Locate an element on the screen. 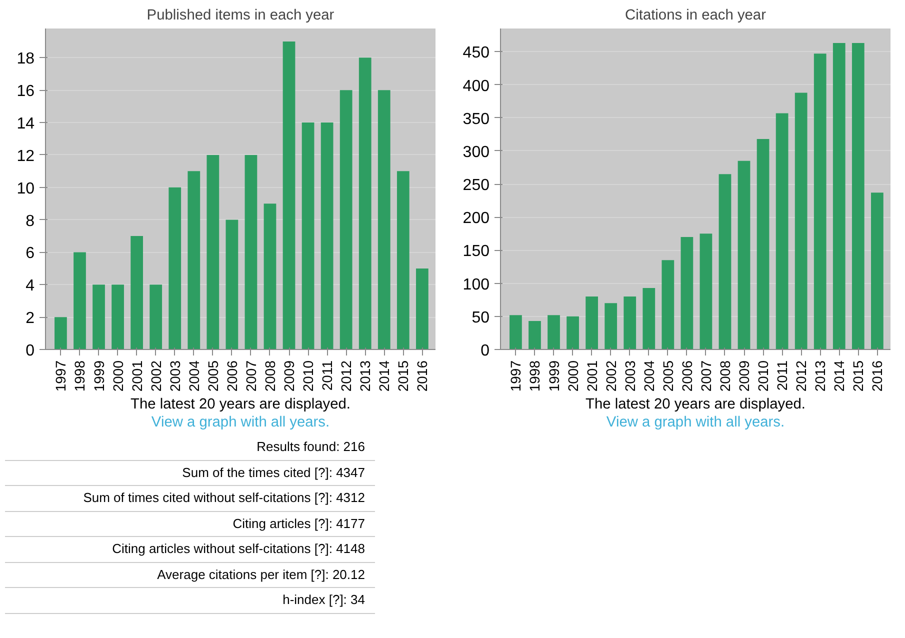 This screenshot has width=905, height=638. x-tick-label: 2004 is located at coordinates (194, 376).